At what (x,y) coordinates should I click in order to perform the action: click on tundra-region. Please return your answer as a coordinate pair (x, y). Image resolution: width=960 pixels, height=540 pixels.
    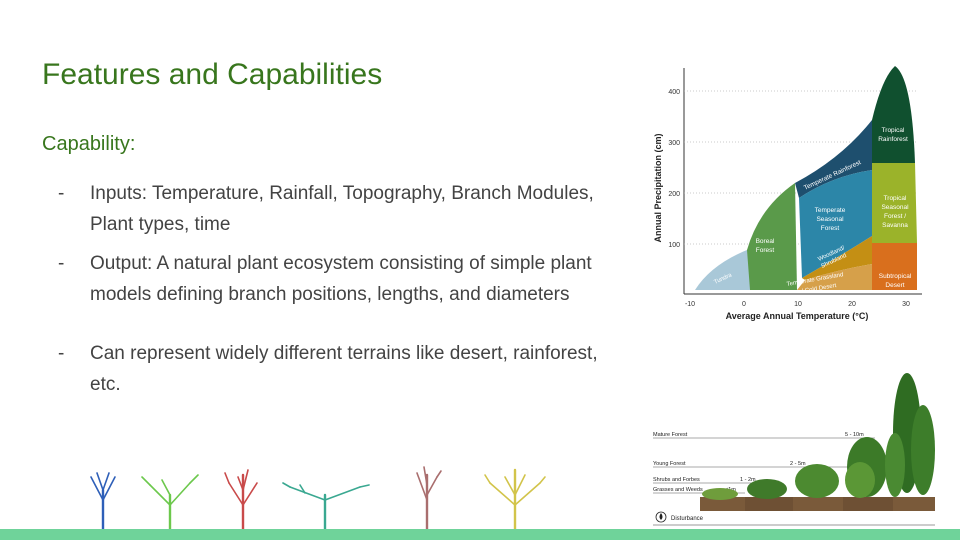
    Looking at the image, I should click on (725, 269).